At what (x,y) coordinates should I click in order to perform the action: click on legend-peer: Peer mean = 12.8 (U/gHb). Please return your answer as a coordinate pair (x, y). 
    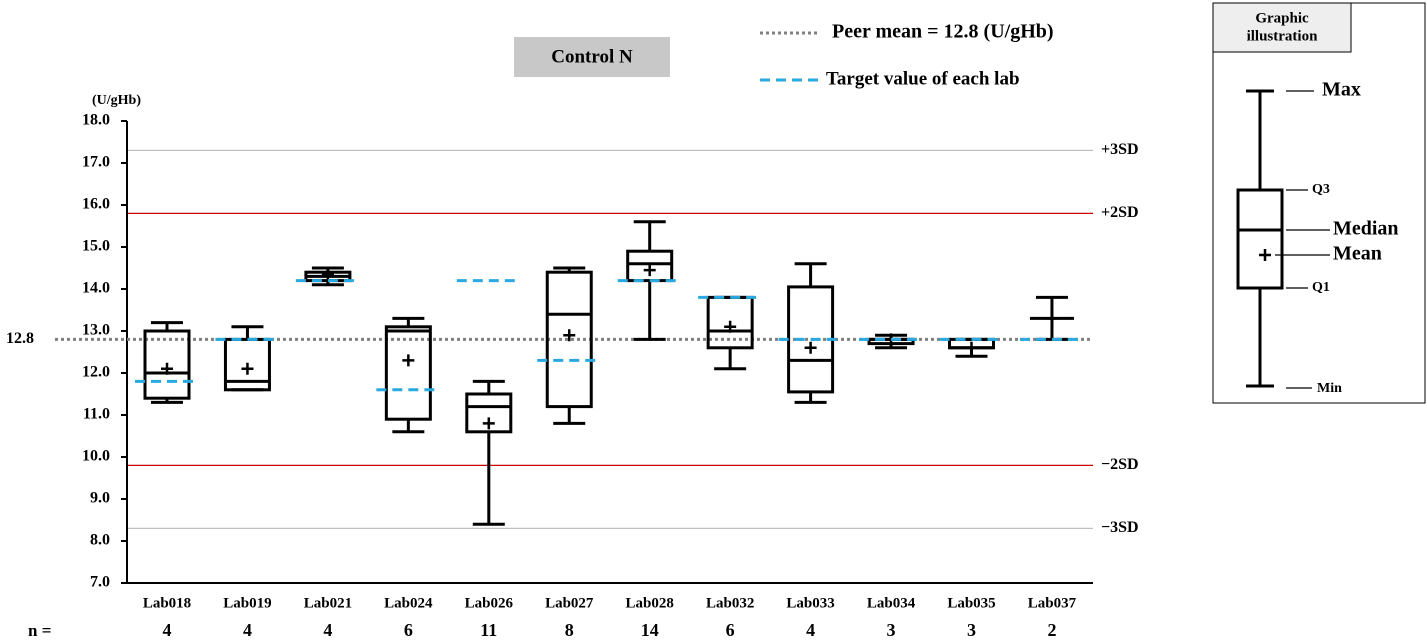
    Looking at the image, I should click on (943, 32).